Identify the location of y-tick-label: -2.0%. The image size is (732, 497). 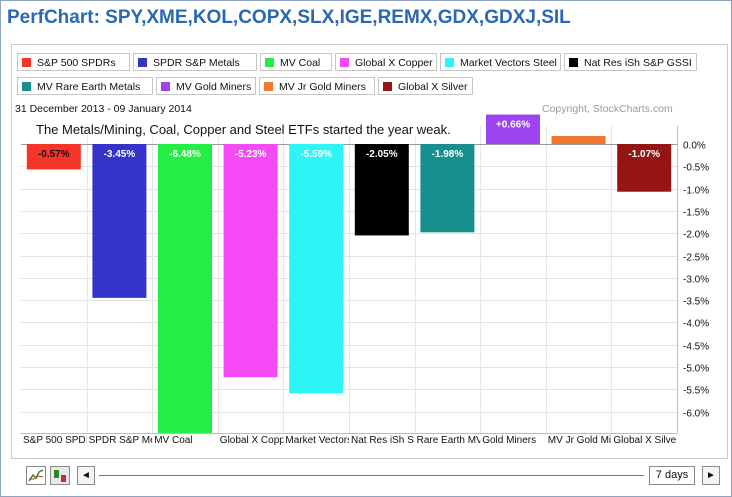
(696, 235).